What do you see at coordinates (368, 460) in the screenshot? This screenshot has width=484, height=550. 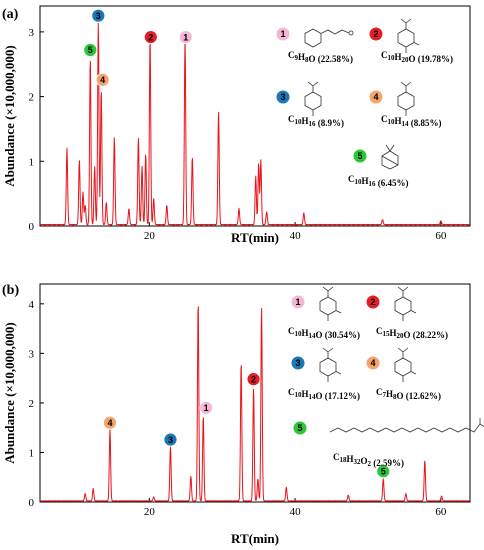 I see `compound-formula: C18H32O2 (2.59%)` at bounding box center [368, 460].